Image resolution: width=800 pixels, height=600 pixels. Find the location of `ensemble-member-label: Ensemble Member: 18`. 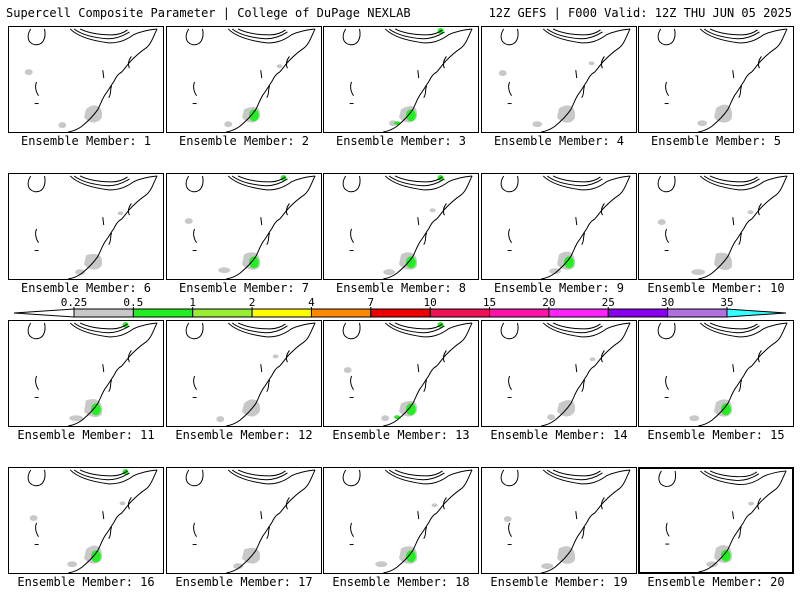

ensemble-member-label: Ensemble Member: 18 is located at coordinates (401, 582).